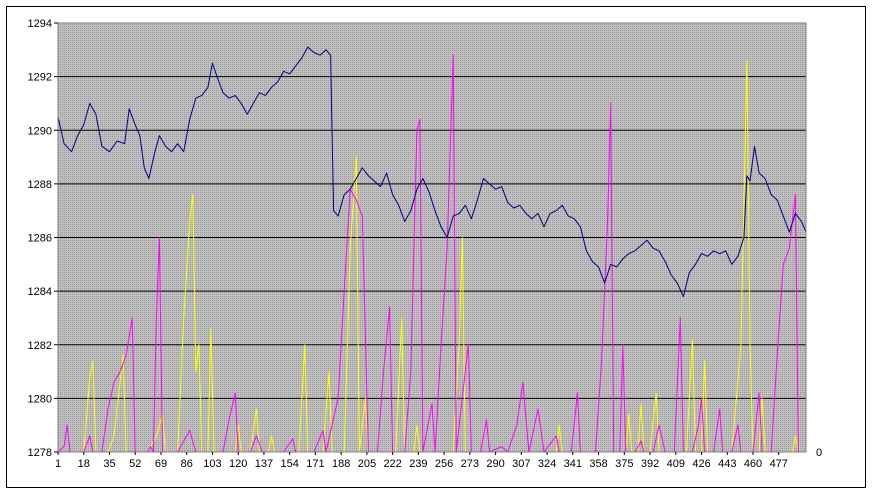  I want to click on x-tick-label: 409, so click(676, 464).